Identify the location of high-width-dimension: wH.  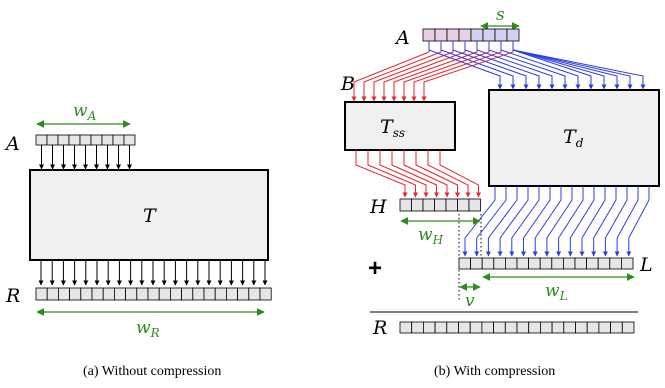
(440, 232).